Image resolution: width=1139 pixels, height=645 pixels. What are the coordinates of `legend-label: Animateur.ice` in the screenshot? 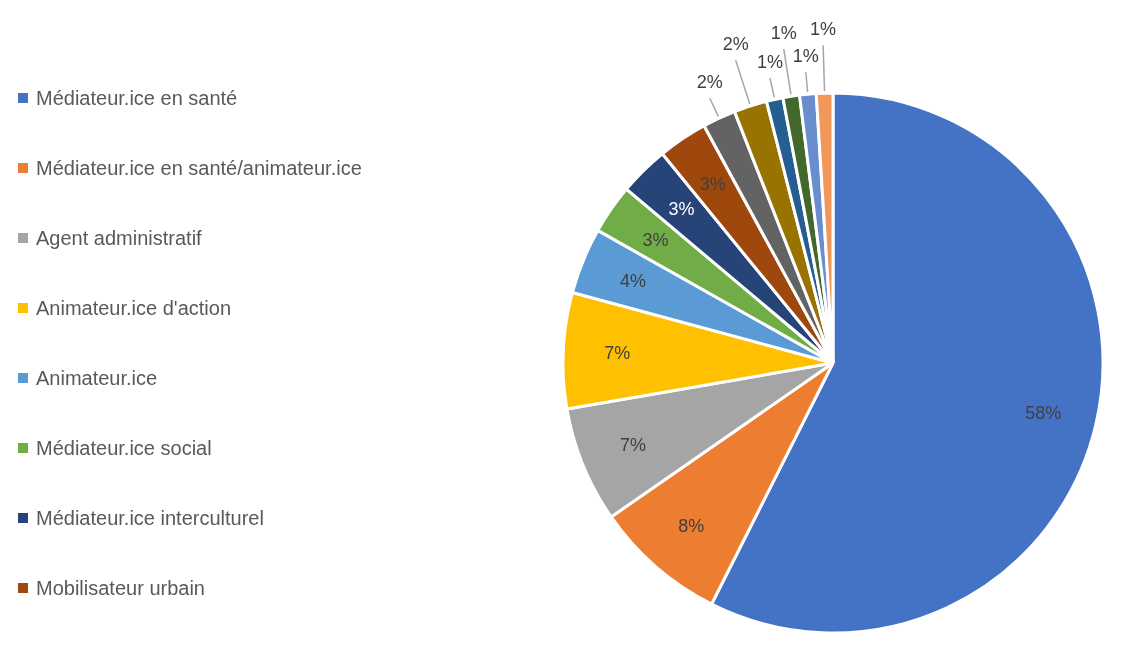 It's located at (97, 378).